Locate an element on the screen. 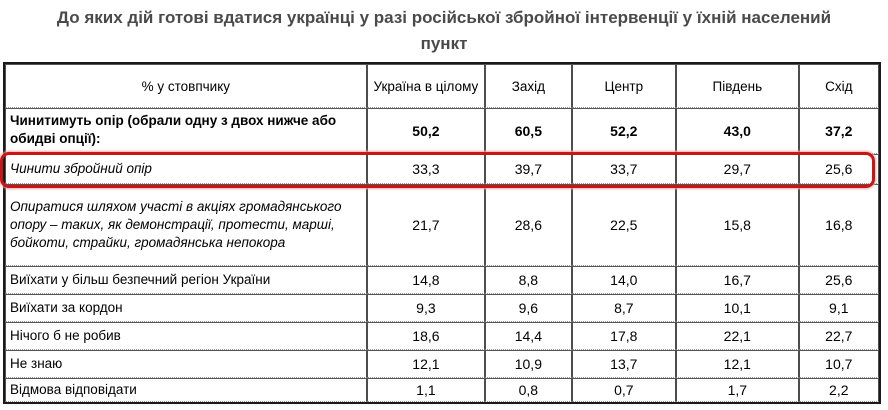 This screenshot has height=410, width=888. cell-value: 14,0 is located at coordinates (624, 280).